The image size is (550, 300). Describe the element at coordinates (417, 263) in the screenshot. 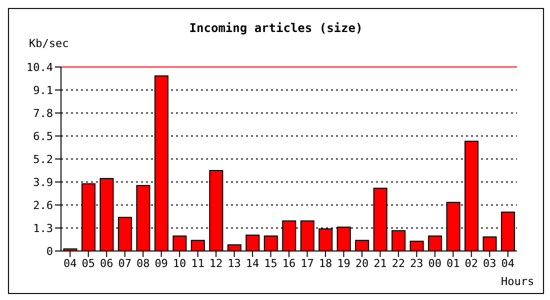

I see `x-tick-label: 23` at that location.